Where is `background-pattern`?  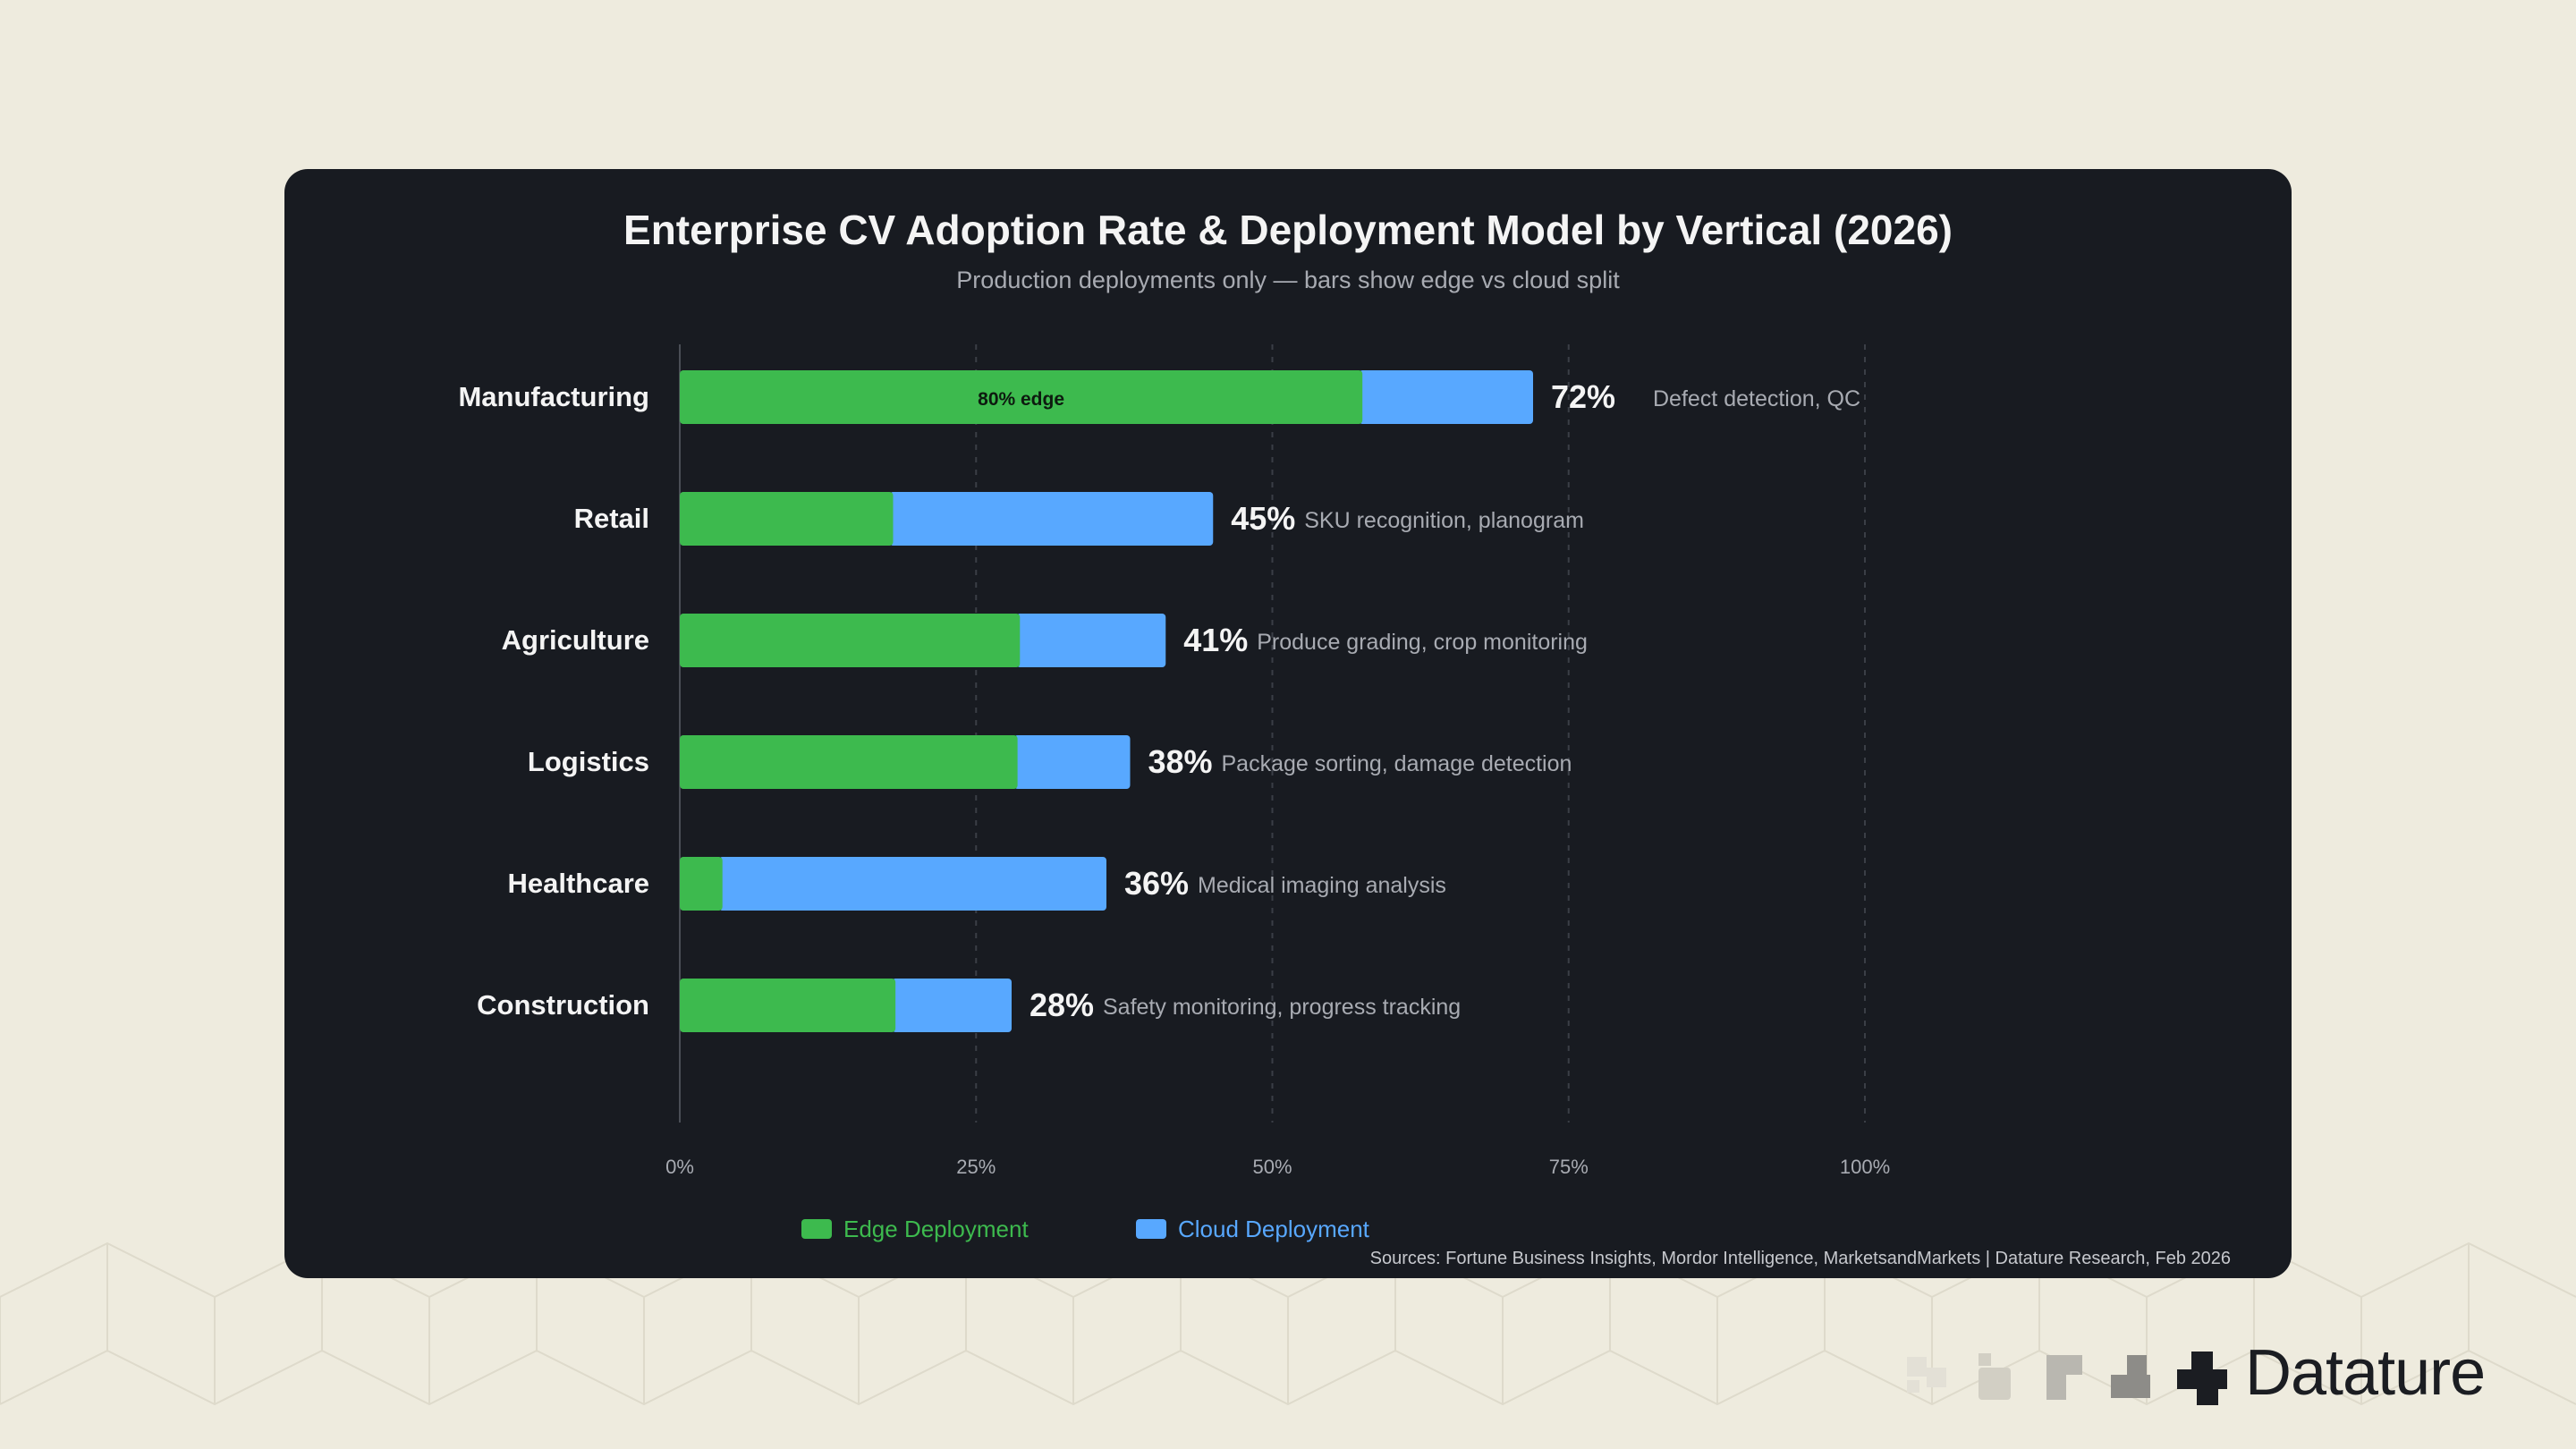 background-pattern is located at coordinates (1288, 1323).